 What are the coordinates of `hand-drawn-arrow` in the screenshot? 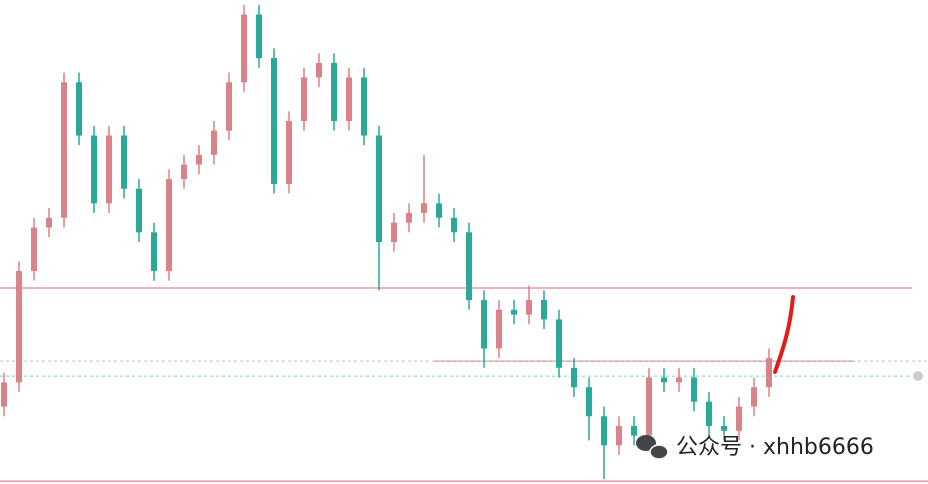 It's located at (784, 334).